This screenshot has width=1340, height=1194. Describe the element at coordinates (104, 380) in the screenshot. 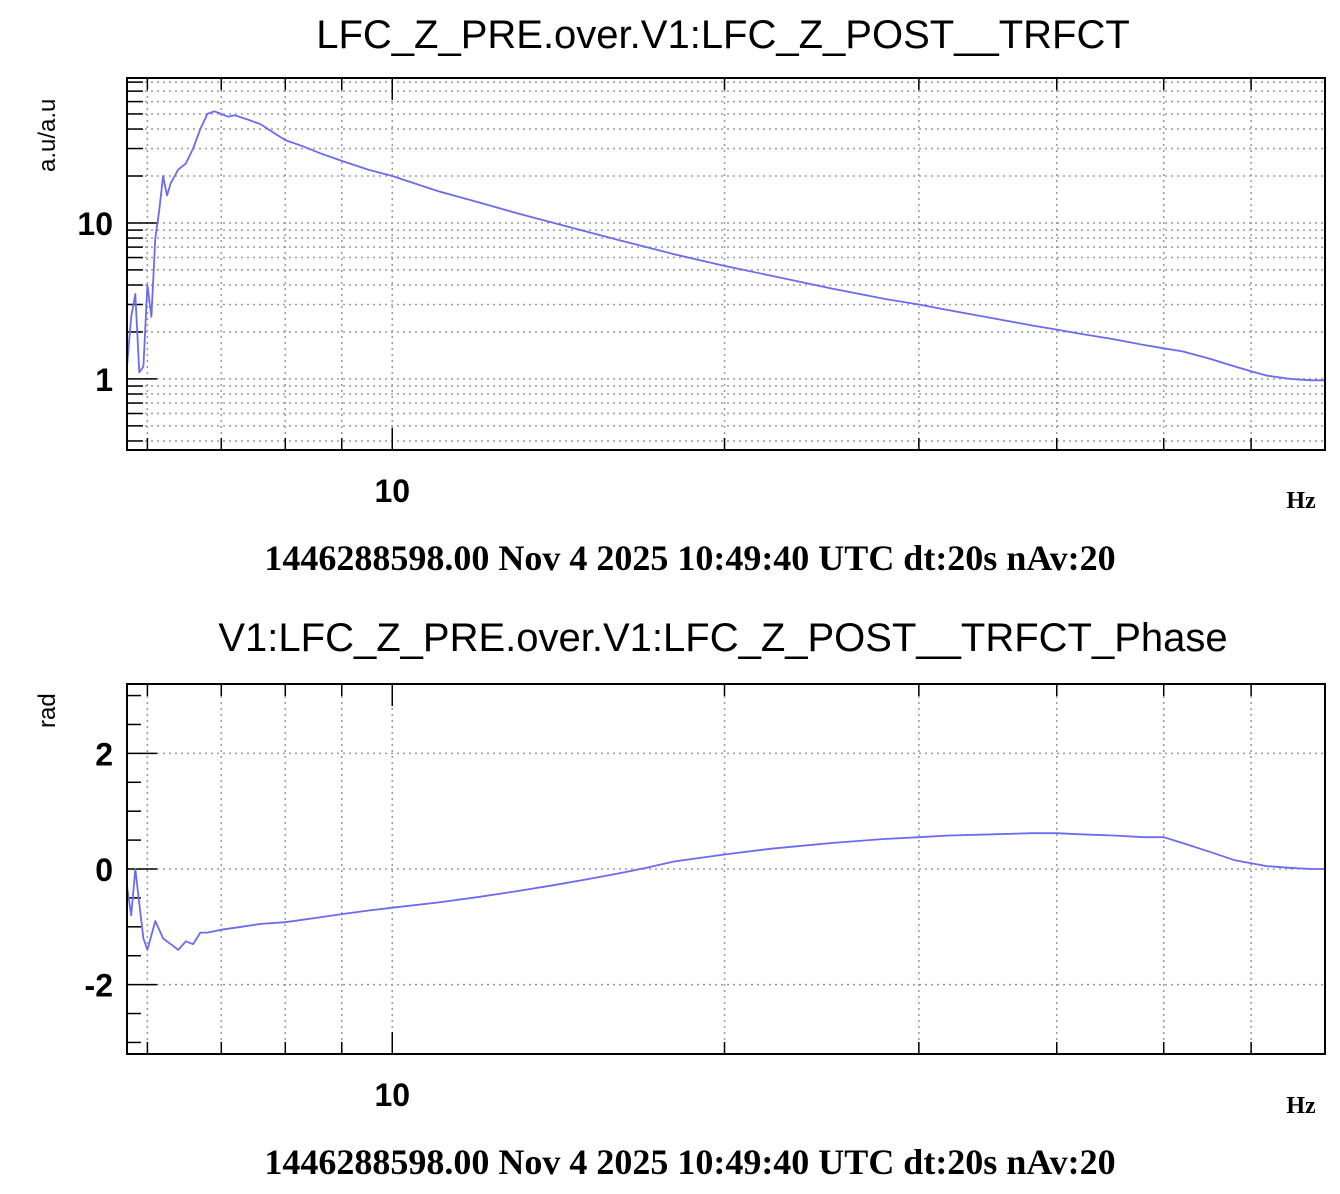

I see `y-tick-label: 1` at that location.